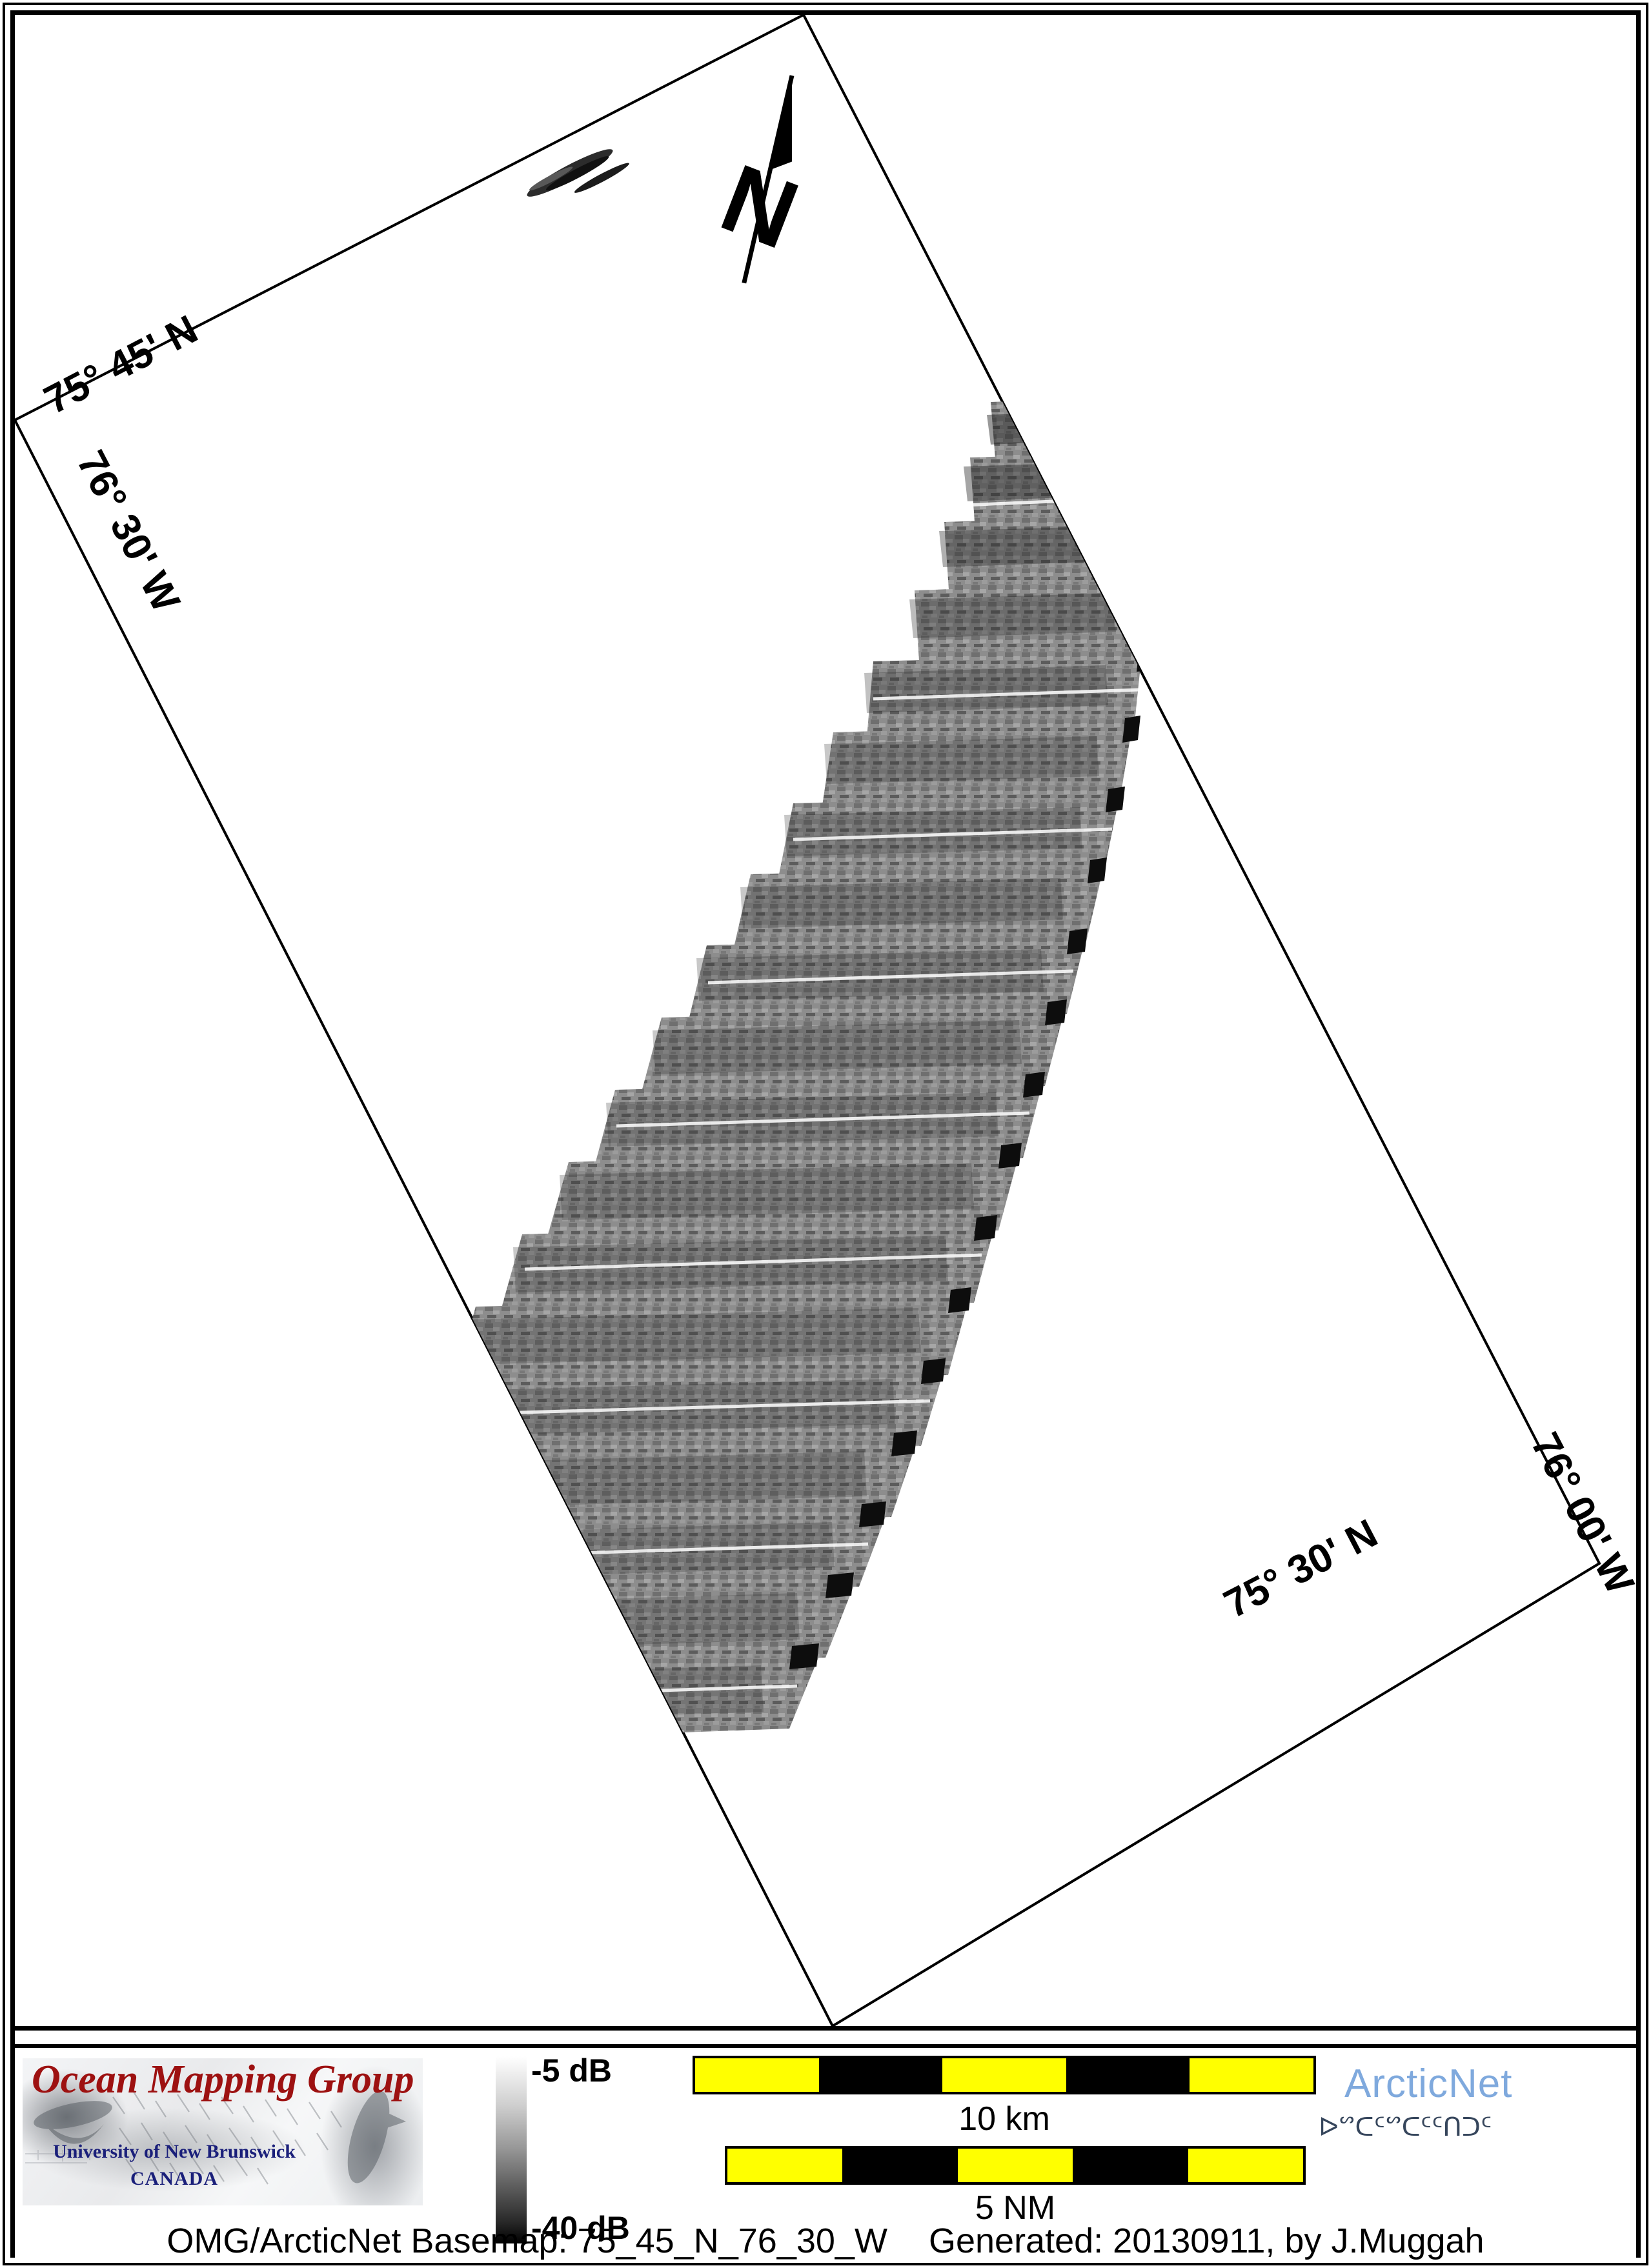  Describe the element at coordinates (216, 2138) in the screenshot. I see `omg-sonar-backdrop` at that location.